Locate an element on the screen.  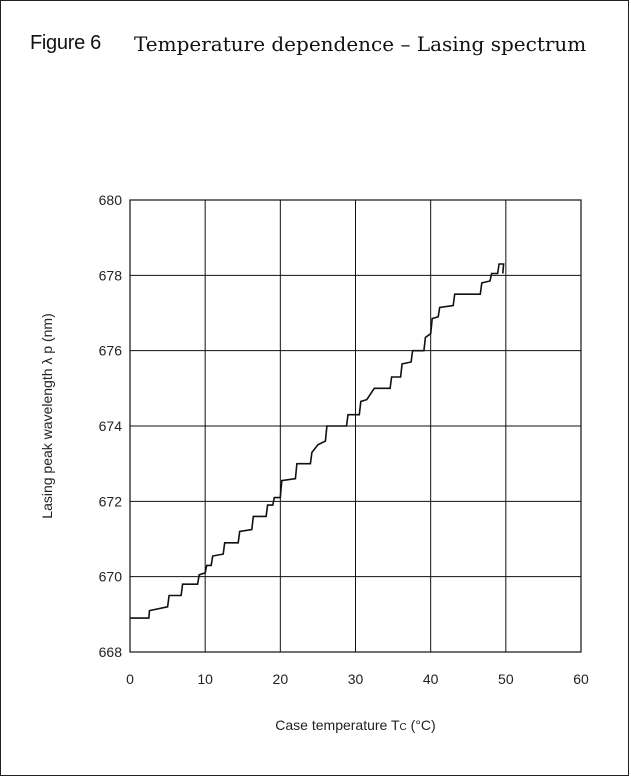
x-axis-label-subscript: C is located at coordinates (403, 727).